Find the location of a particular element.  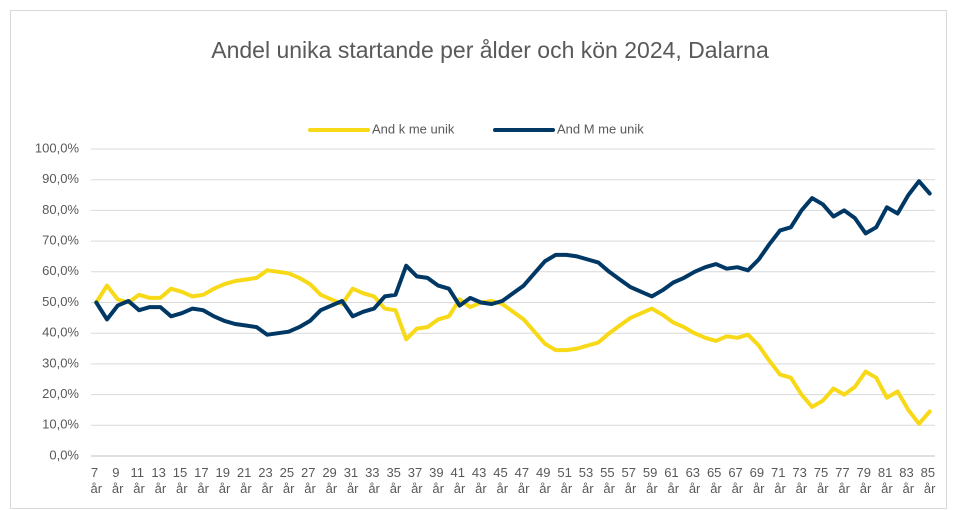

x-tick-label: 55 år is located at coordinates (609, 480).